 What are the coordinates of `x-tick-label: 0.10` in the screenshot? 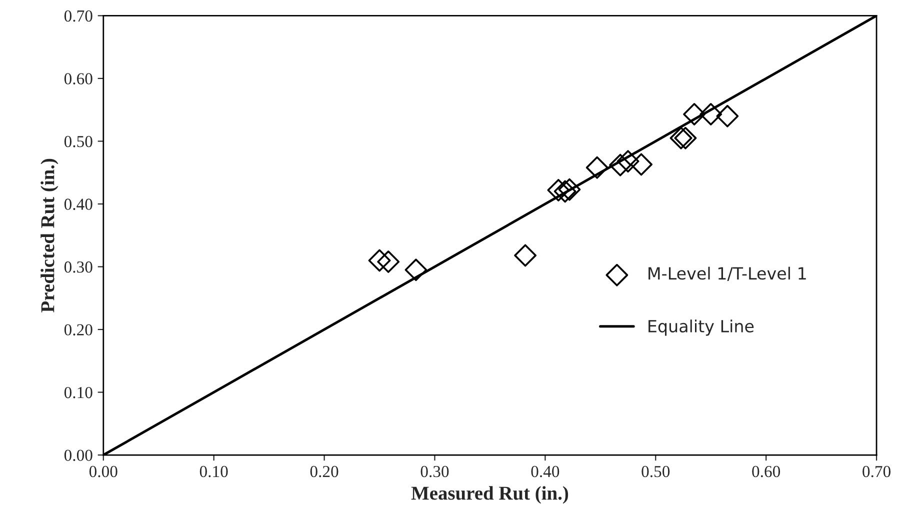 It's located at (214, 472).